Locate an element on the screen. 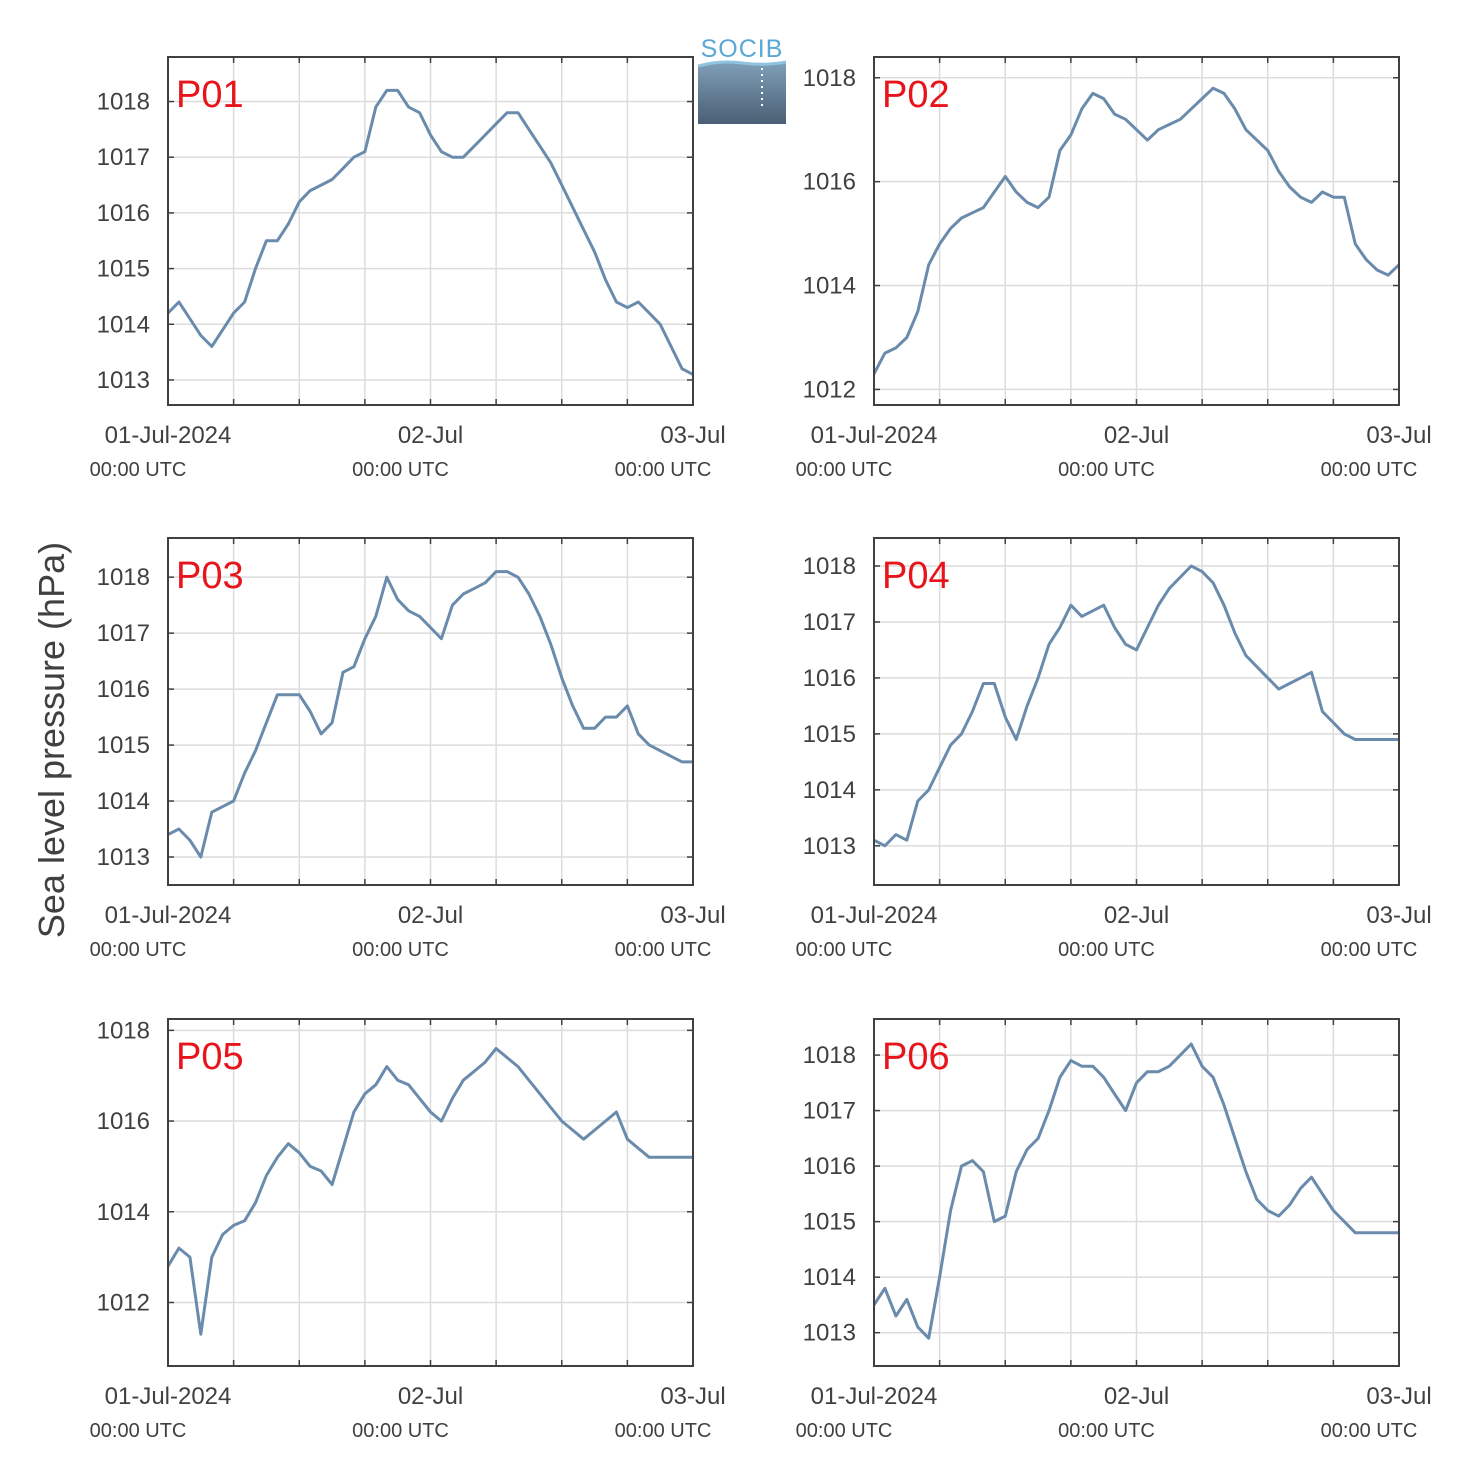 The width and height of the screenshot is (1468, 1474). socib-logo: SOCIB is located at coordinates (742, 80).